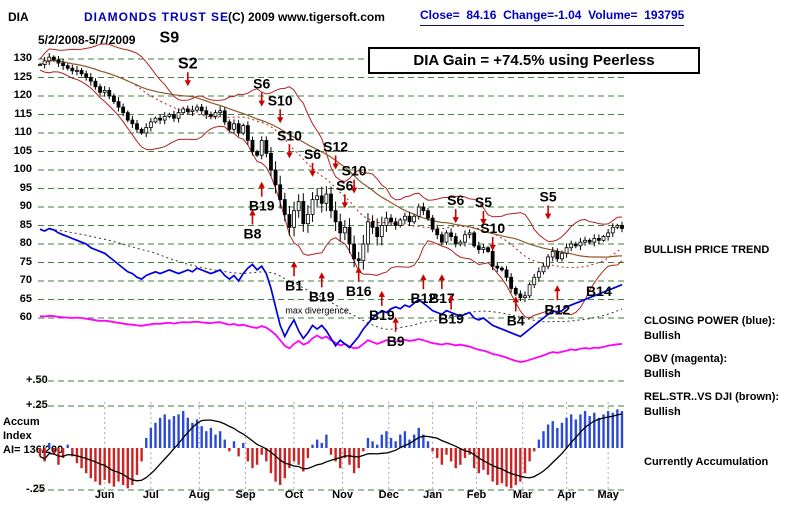 This screenshot has height=512, width=800. I want to click on signal-b8: B8, so click(253, 233).